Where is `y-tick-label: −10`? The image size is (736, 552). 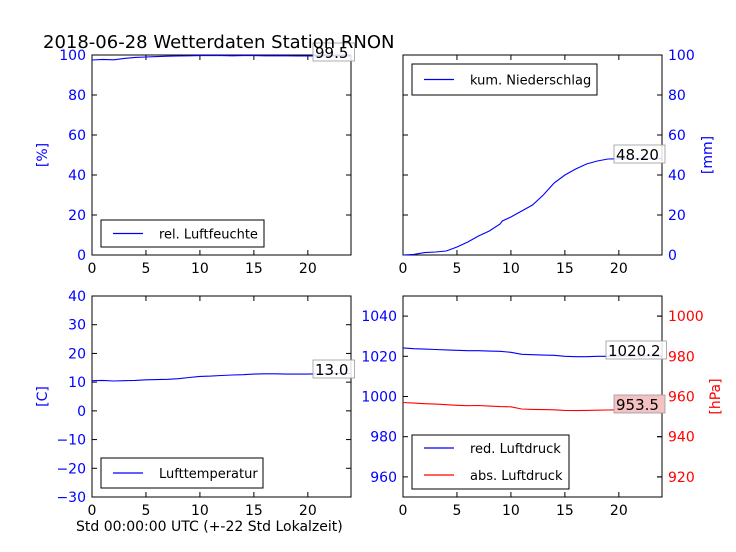
y-tick-label: −10 is located at coordinates (71, 441).